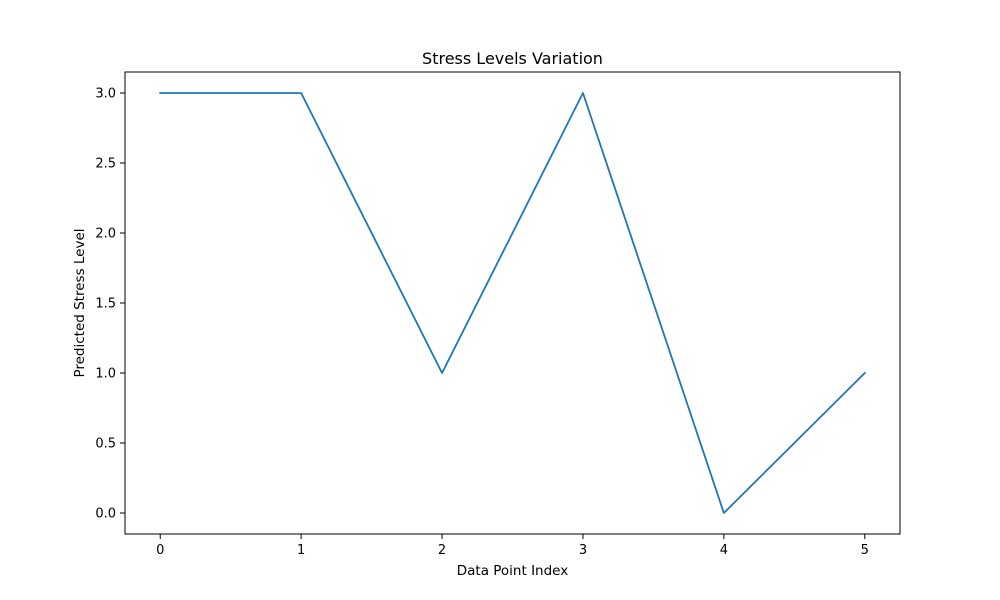 The width and height of the screenshot is (1000, 600). What do you see at coordinates (105, 514) in the screenshot?
I see `y-tick-label: 0.0` at bounding box center [105, 514].